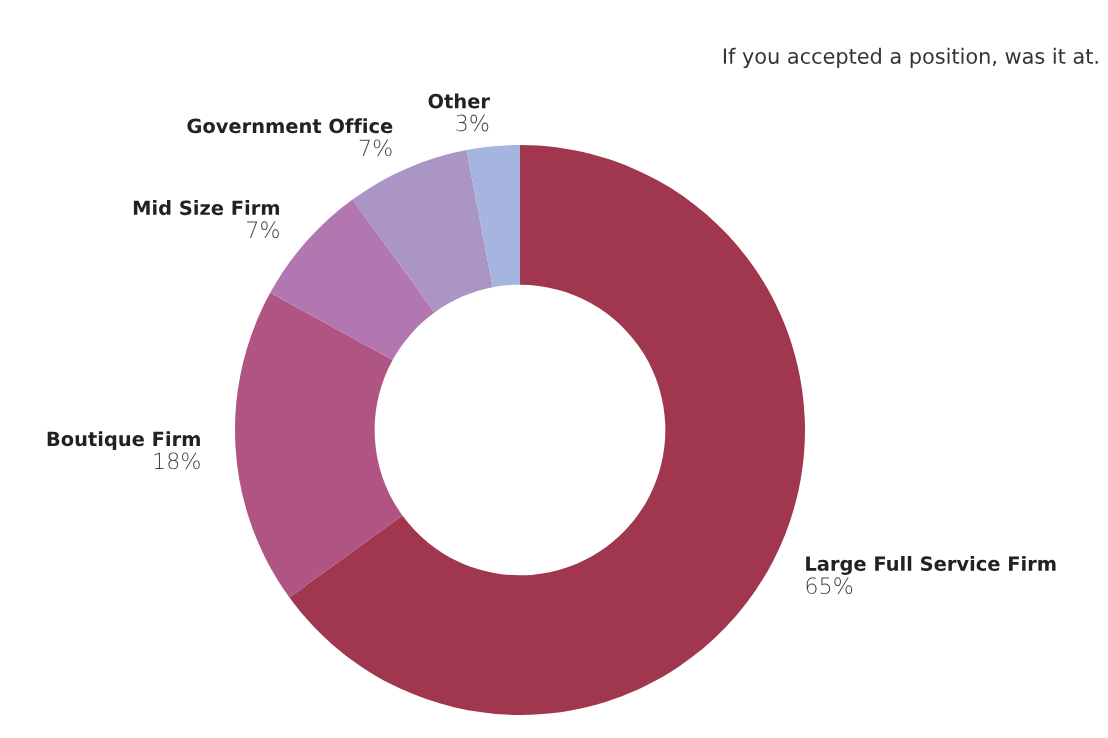  What do you see at coordinates (459, 101) in the screenshot?
I see `slice-label: Other` at bounding box center [459, 101].